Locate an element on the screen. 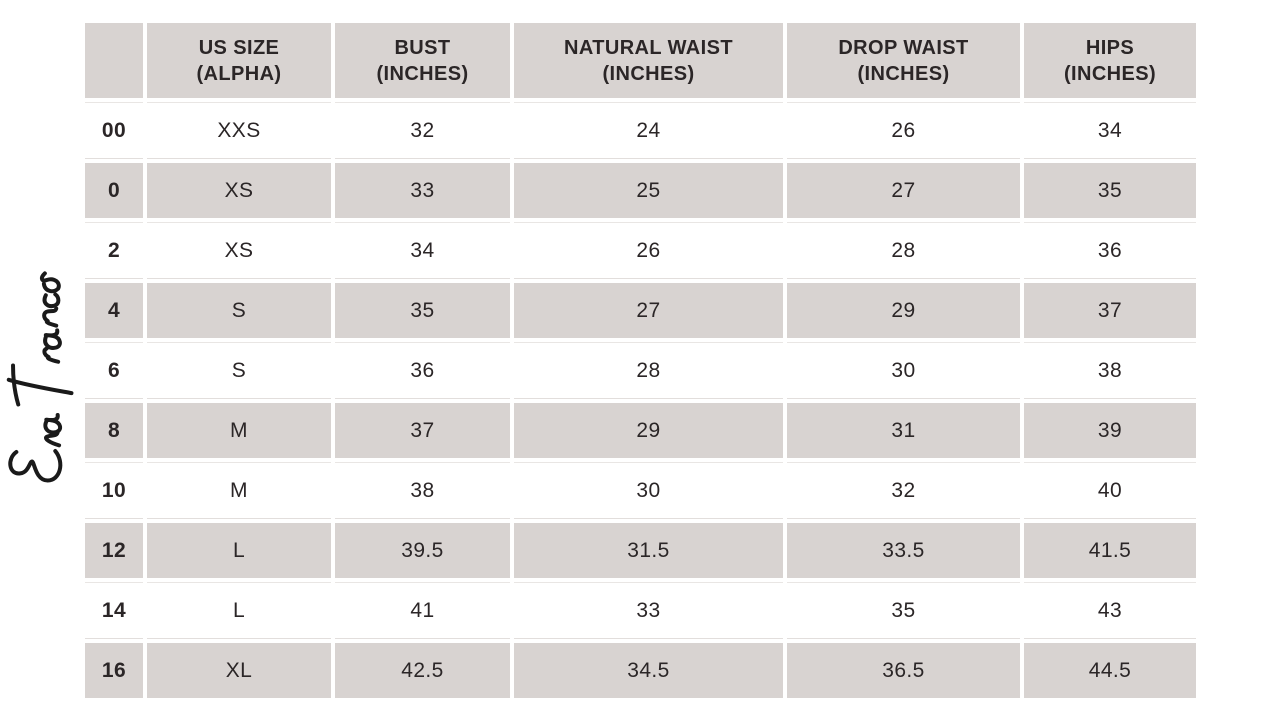  table-row-size-6: 6 S 36 28 30 38 is located at coordinates (640, 370).